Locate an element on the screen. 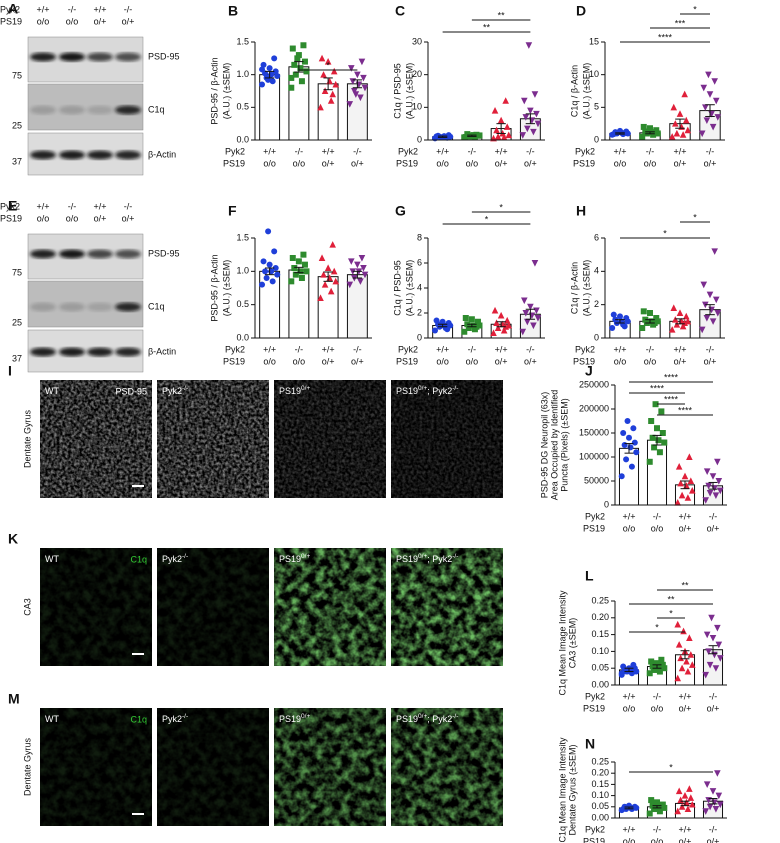 The height and width of the screenshot is (843, 780). stain-label: C1q is located at coordinates (138, 719).